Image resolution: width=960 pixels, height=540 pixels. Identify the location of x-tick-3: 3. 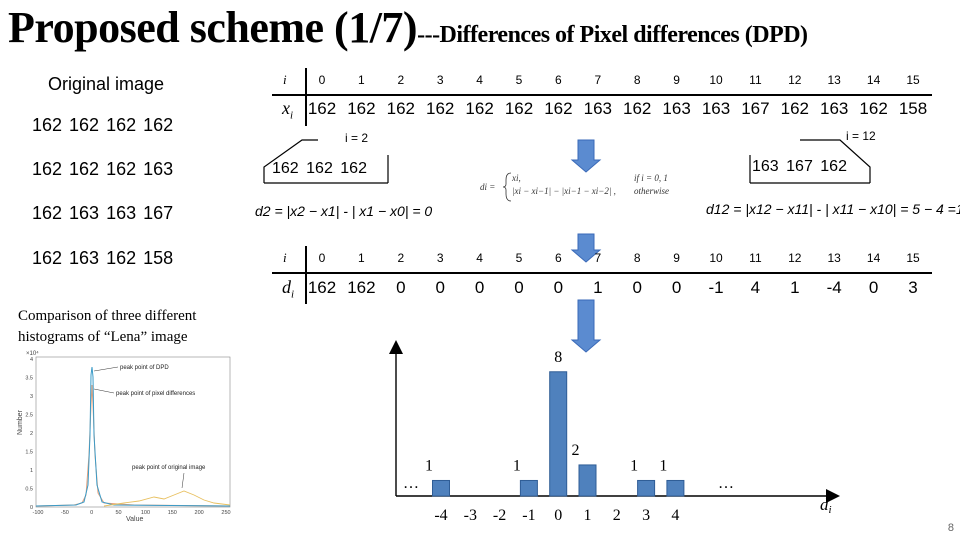
(646, 515).